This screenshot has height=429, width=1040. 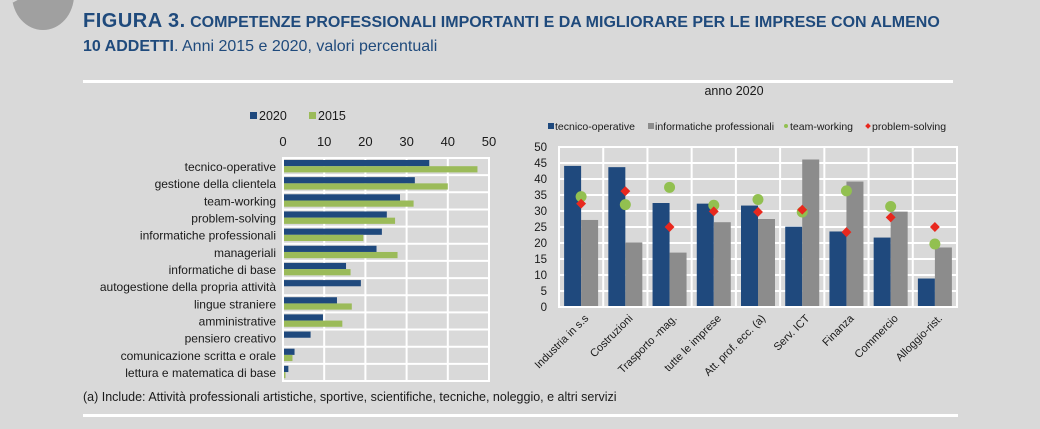 What do you see at coordinates (520, 415) in the screenshot?
I see `bottom-separator` at bounding box center [520, 415].